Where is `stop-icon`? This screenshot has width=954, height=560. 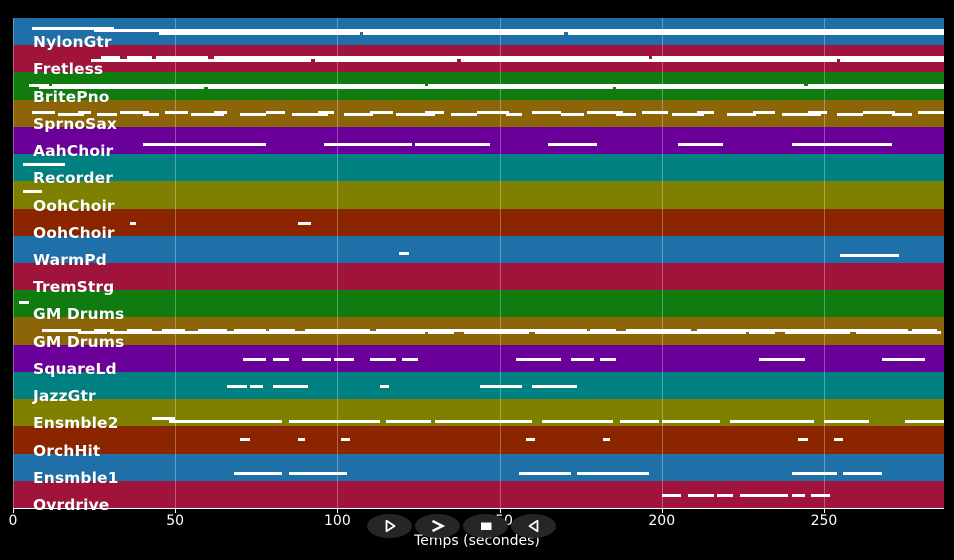
stop-icon is located at coordinates (486, 526).